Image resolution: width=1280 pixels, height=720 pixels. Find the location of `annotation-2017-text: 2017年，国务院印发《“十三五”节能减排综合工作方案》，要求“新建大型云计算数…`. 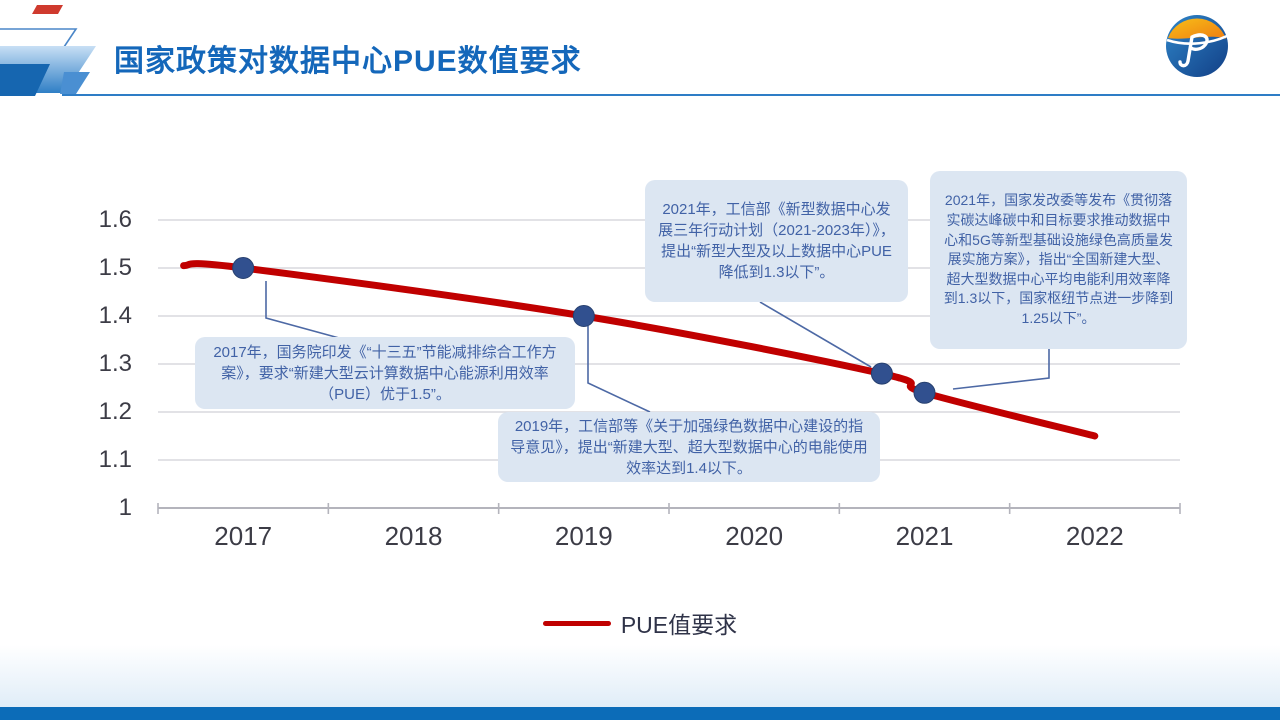

annotation-2017-text: 2017年，国务院印发《“十三五”节能减排综合工作方案》，要求“新建大型云计算数… is located at coordinates (385, 373).